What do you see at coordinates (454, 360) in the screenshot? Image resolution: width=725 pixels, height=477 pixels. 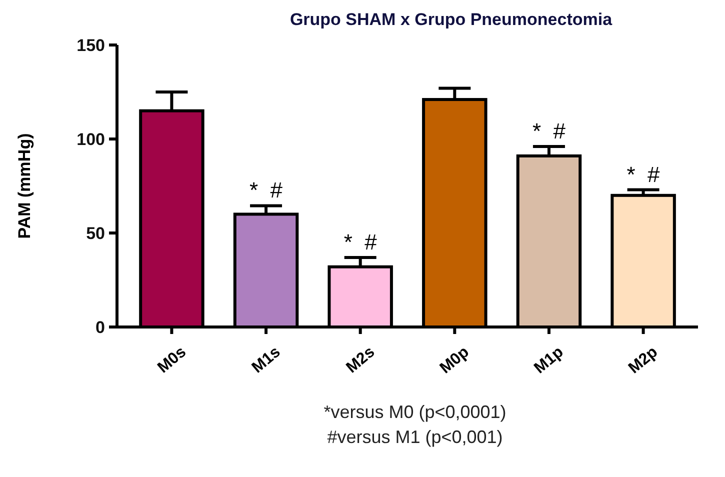 I see `x-tick-label: M0p` at bounding box center [454, 360].